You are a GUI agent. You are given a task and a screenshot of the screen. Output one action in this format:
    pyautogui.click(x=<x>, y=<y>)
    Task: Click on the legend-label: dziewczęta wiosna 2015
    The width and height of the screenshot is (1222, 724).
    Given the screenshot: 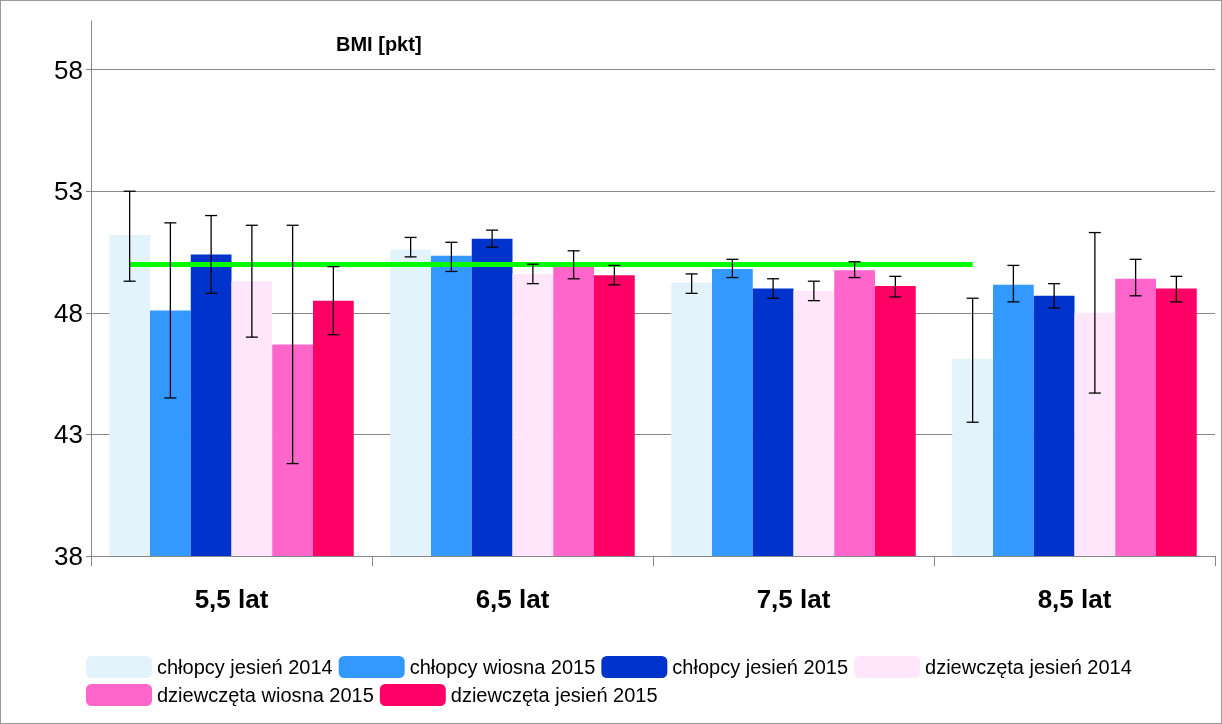 What is the action you would take?
    pyautogui.click(x=265, y=695)
    